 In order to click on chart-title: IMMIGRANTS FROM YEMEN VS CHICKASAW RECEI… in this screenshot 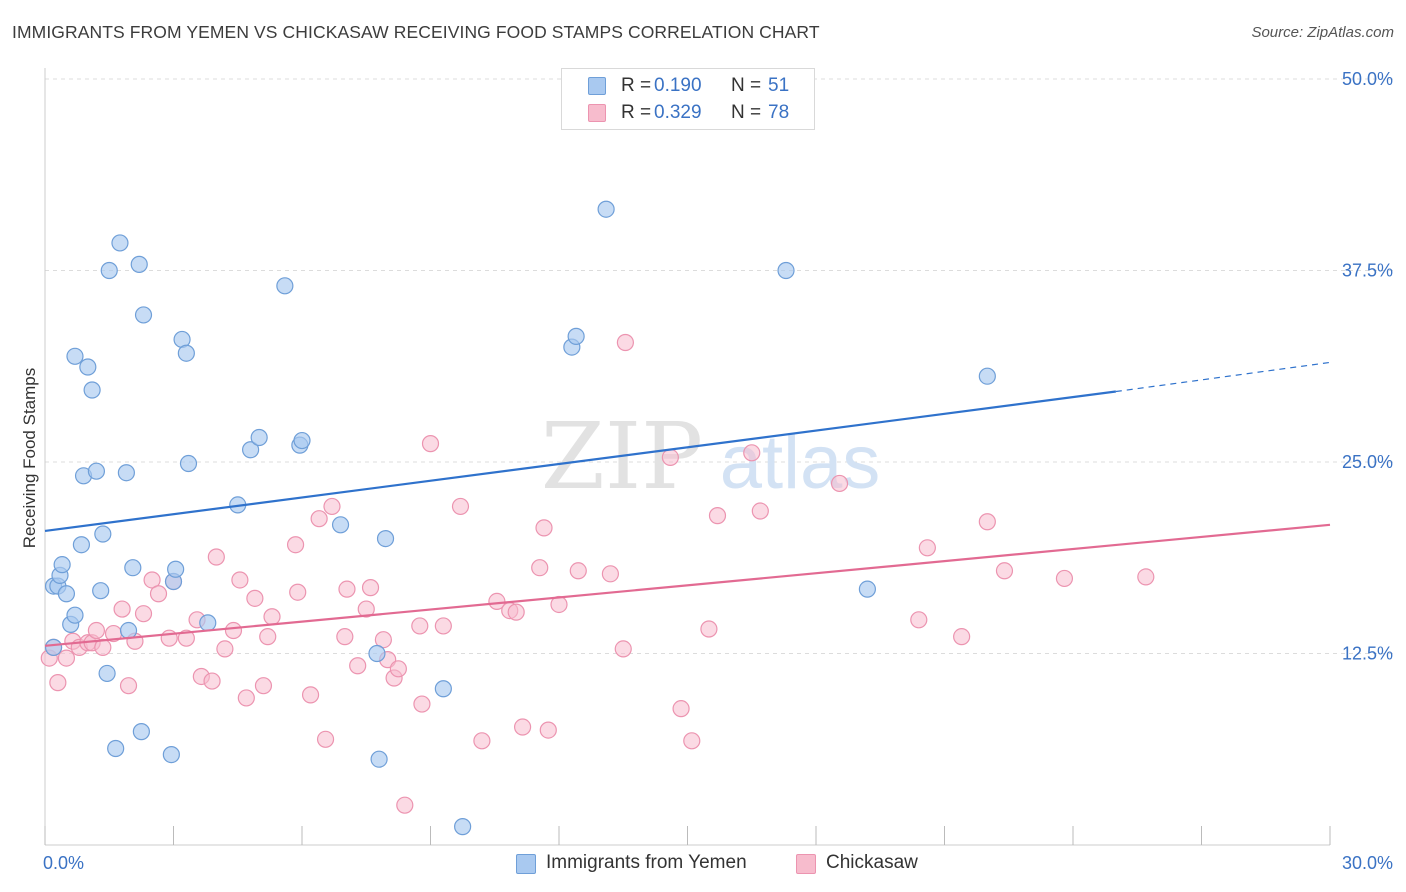, I will do `click(416, 32)`.